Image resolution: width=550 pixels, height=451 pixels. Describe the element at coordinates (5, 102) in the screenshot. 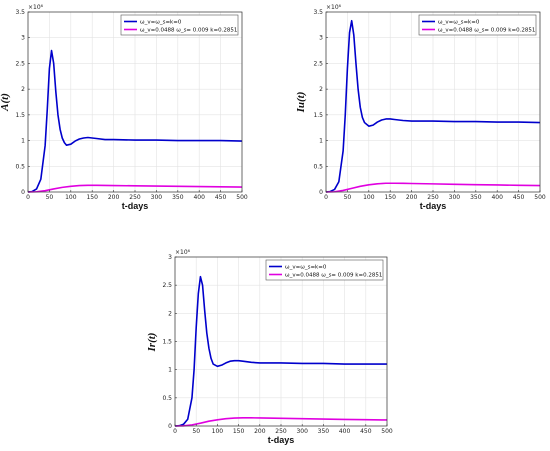

I see `y-axis-label: A(t)` at that location.